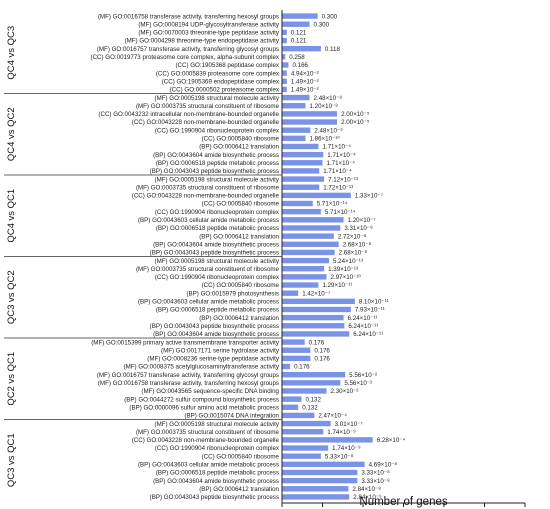  What do you see at coordinates (366, 489) in the screenshot?
I see `data-label: 2.84×10⁻⁸` at bounding box center [366, 489].